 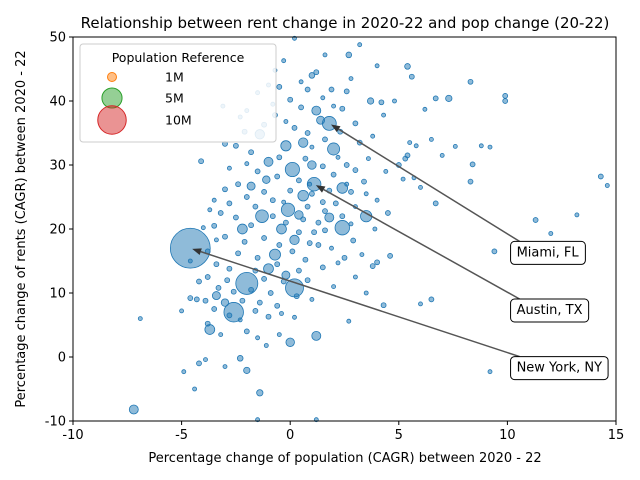 What do you see at coordinates (57, 230) in the screenshot?
I see `y-tick-label: 20` at bounding box center [57, 230].